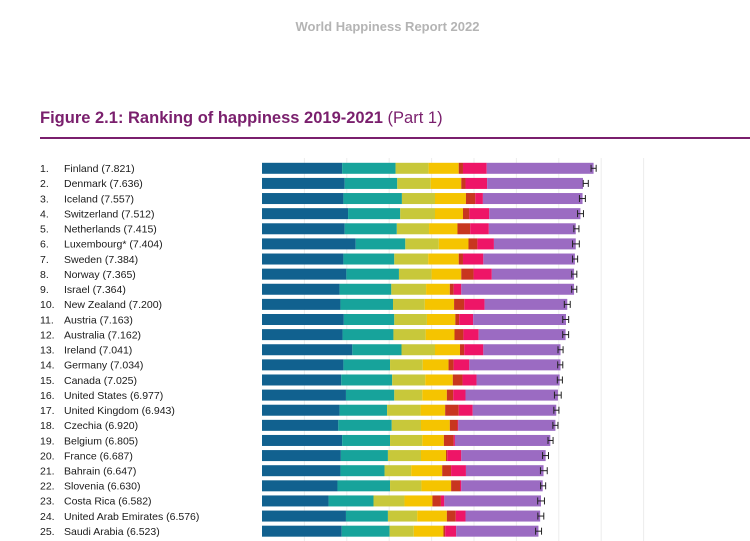  I want to click on rank-label: 1., so click(44, 169).